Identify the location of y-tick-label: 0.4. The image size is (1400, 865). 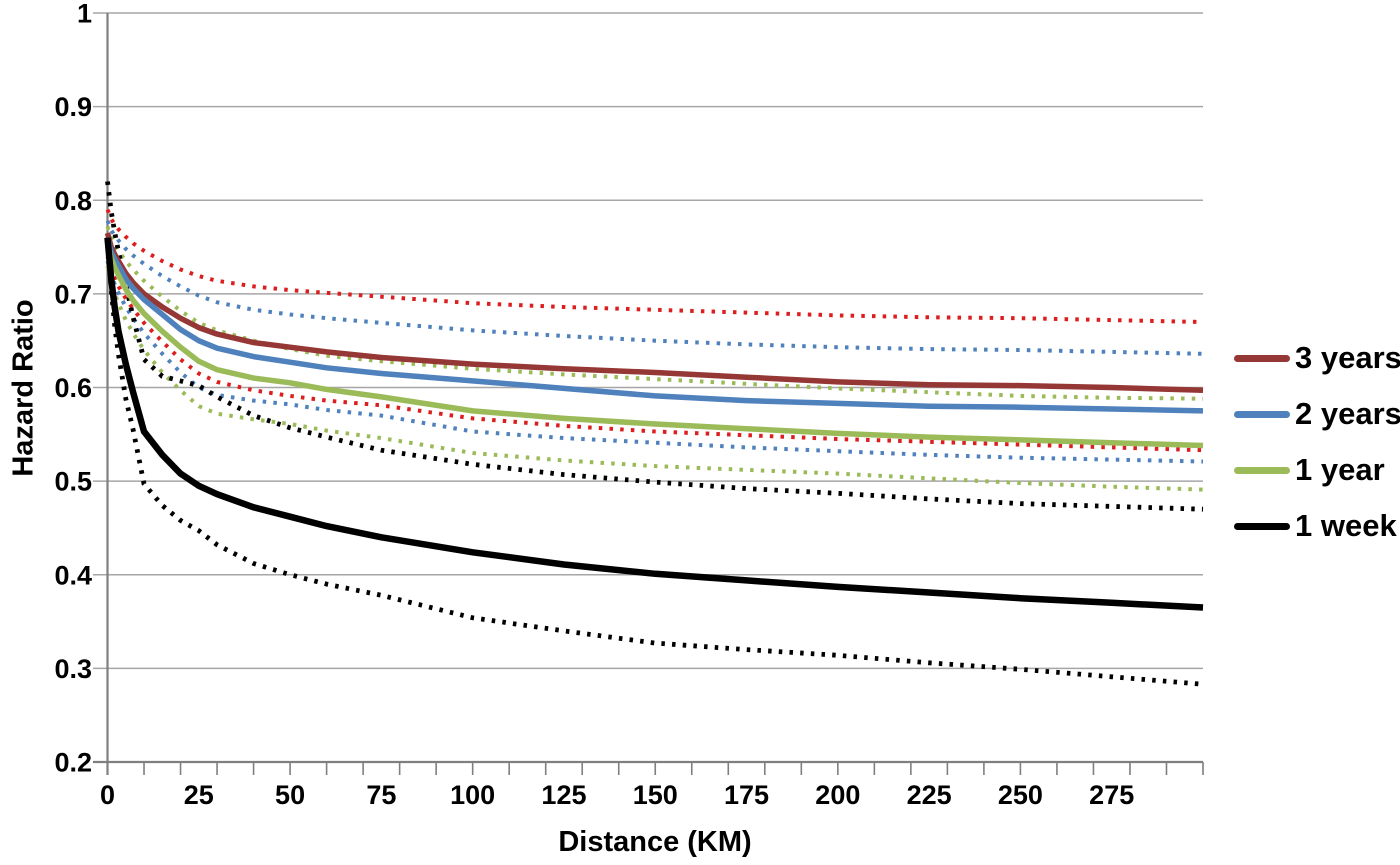
(73, 575).